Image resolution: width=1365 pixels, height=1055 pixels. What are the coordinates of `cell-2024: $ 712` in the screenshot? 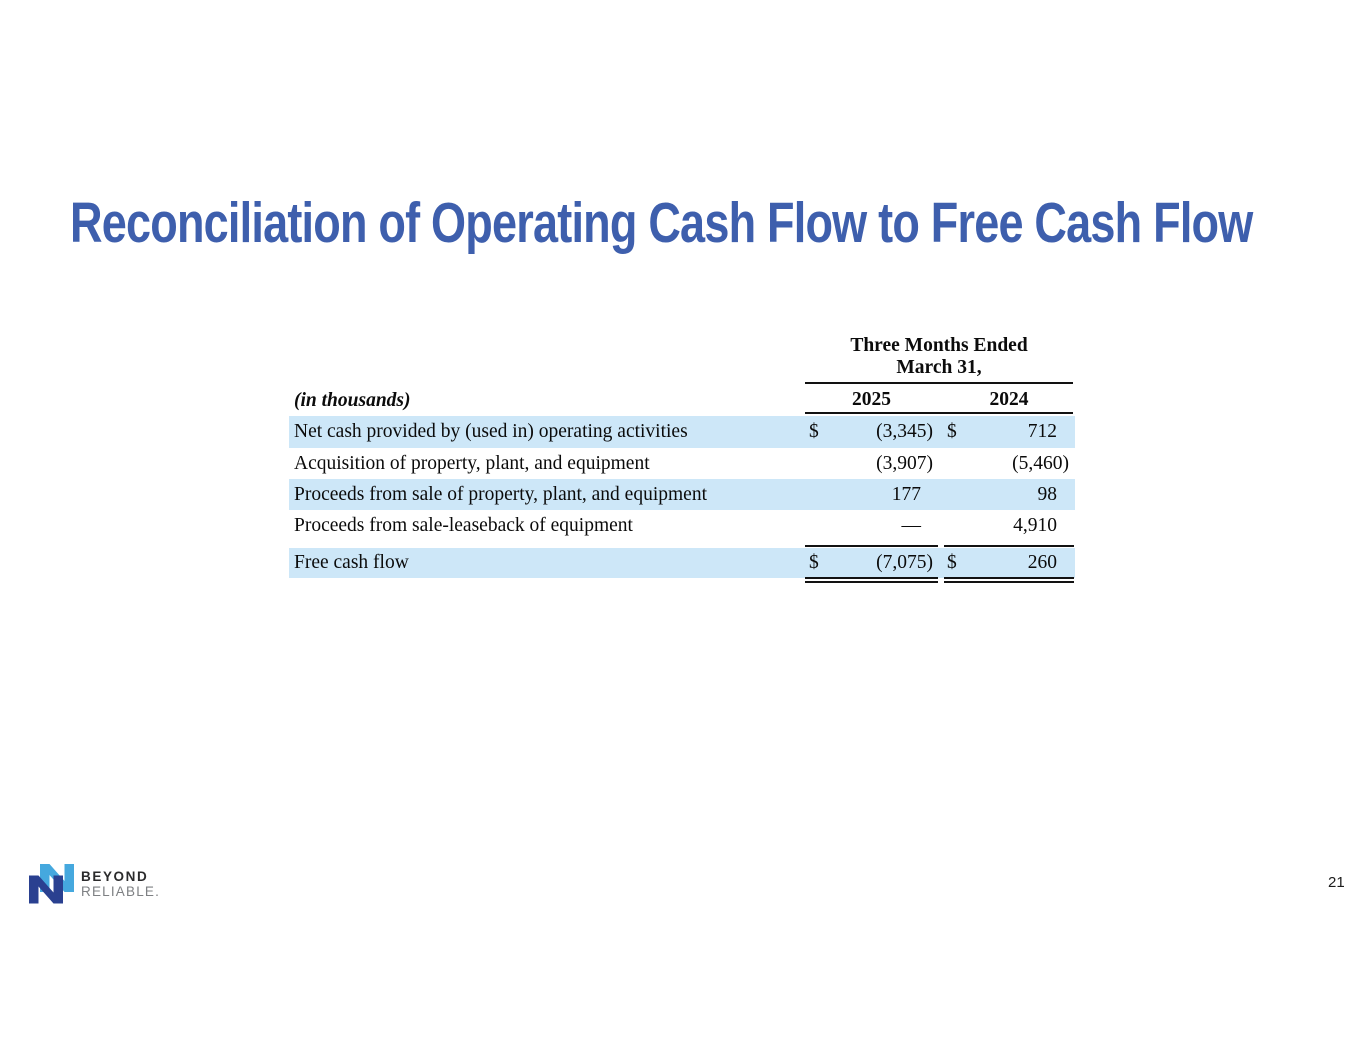 It's located at (1004, 432).